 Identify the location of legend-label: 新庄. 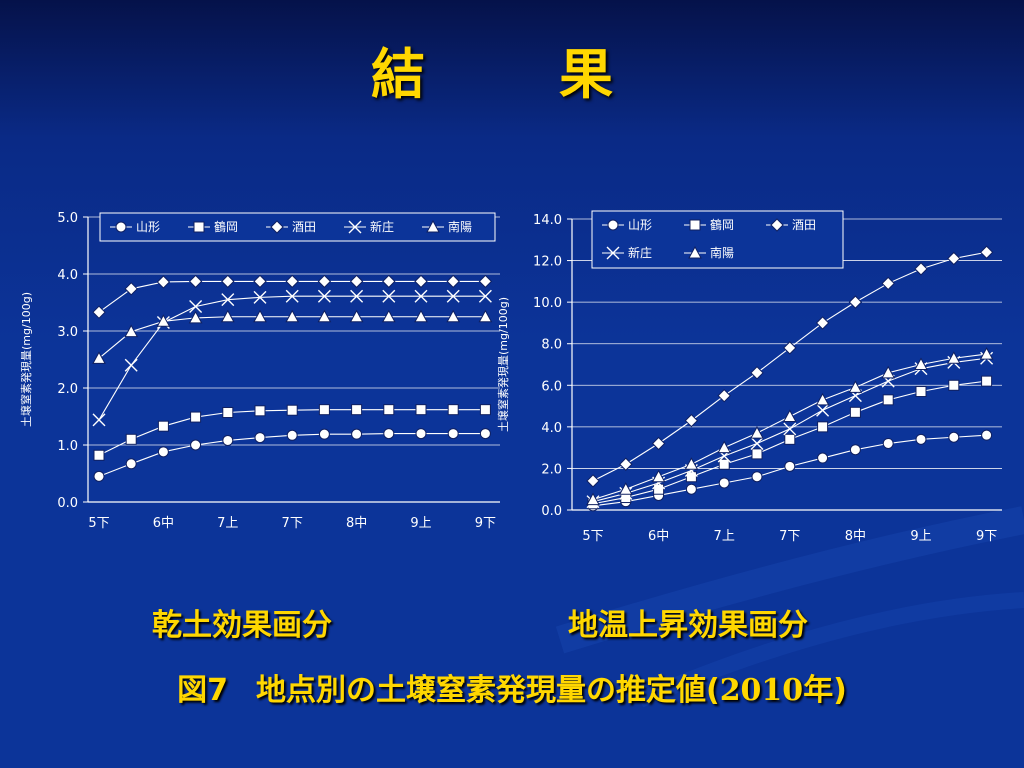
(640, 252).